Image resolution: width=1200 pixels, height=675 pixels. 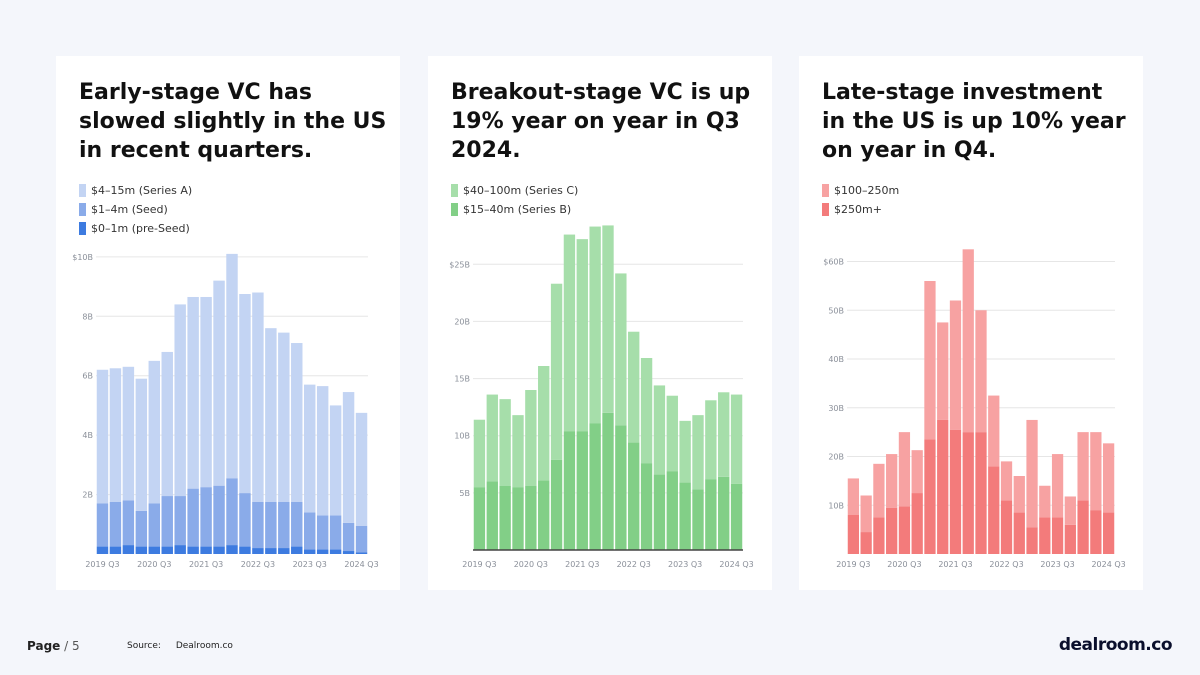 I want to click on legend-label: $100–250m, so click(x=867, y=190).